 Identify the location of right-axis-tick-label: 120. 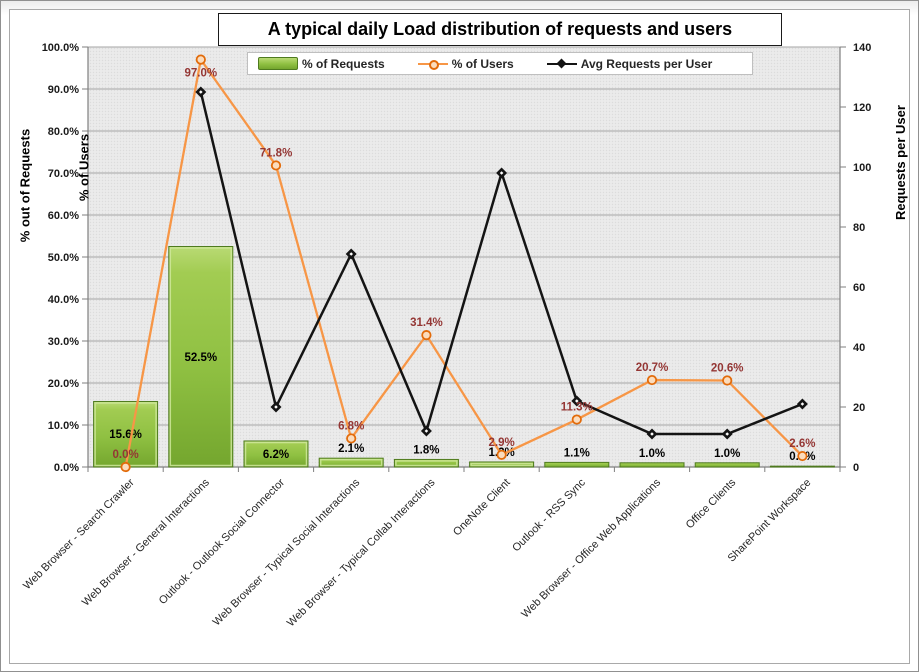
(862, 108).